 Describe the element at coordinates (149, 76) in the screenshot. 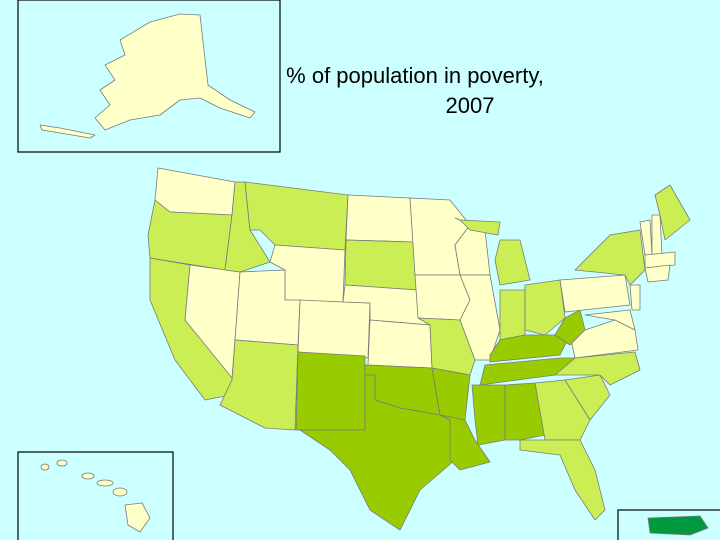

I see `alaska-inset` at that location.